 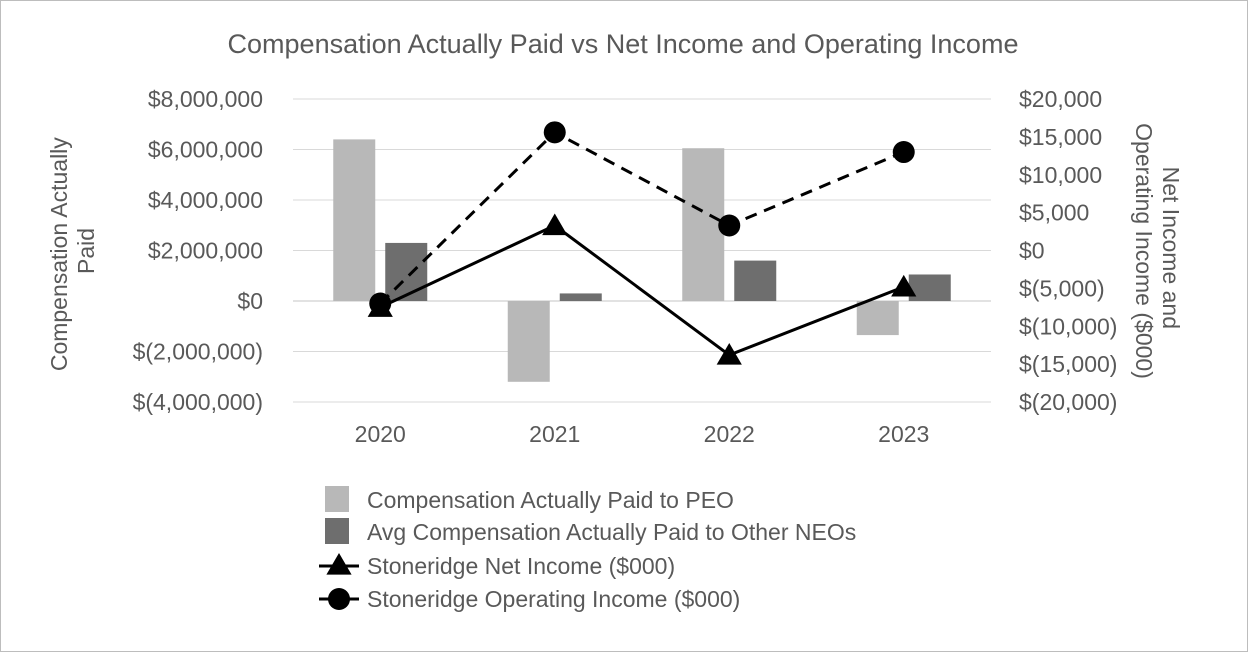 I want to click on y2-tick-label: $20,000, so click(x=1060, y=99).